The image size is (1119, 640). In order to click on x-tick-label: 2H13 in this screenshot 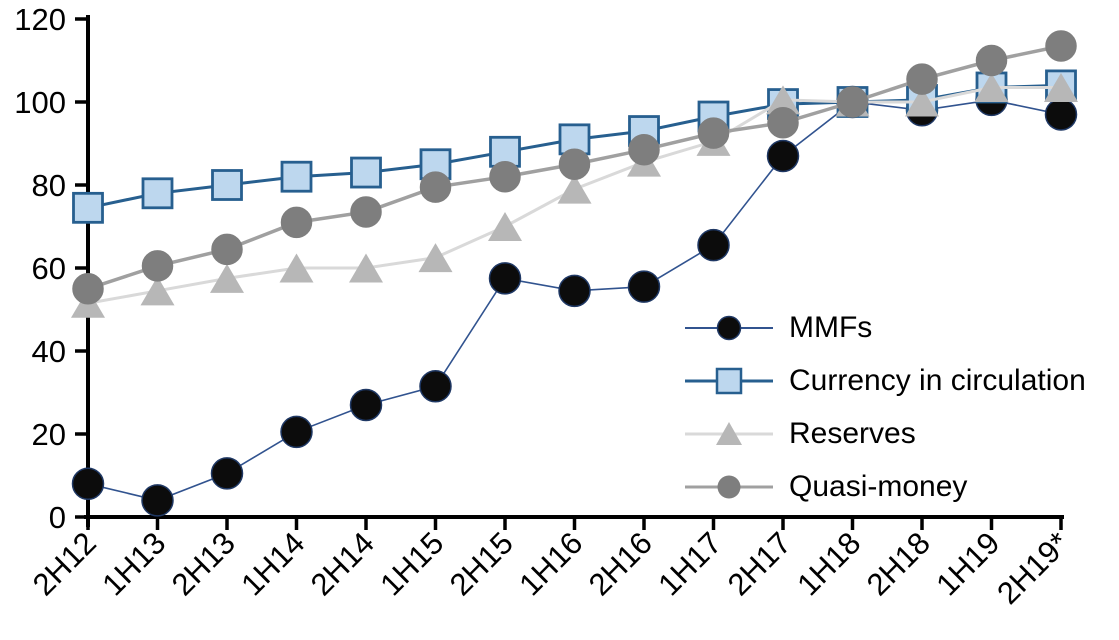, I will do `click(203, 563)`.